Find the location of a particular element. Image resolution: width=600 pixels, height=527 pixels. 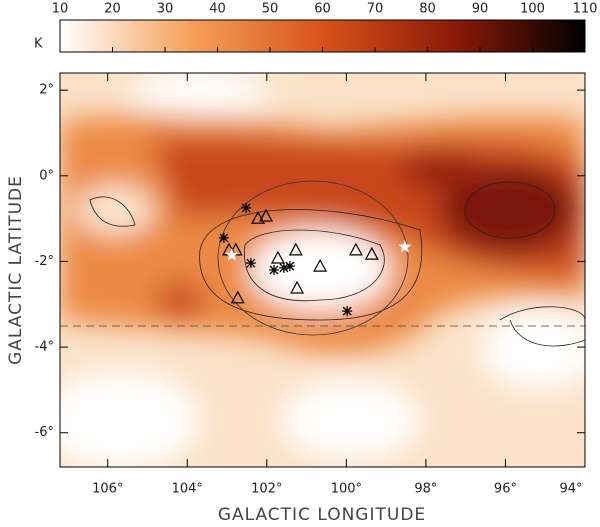

colorbar-tick-label: 80 is located at coordinates (427, 9).